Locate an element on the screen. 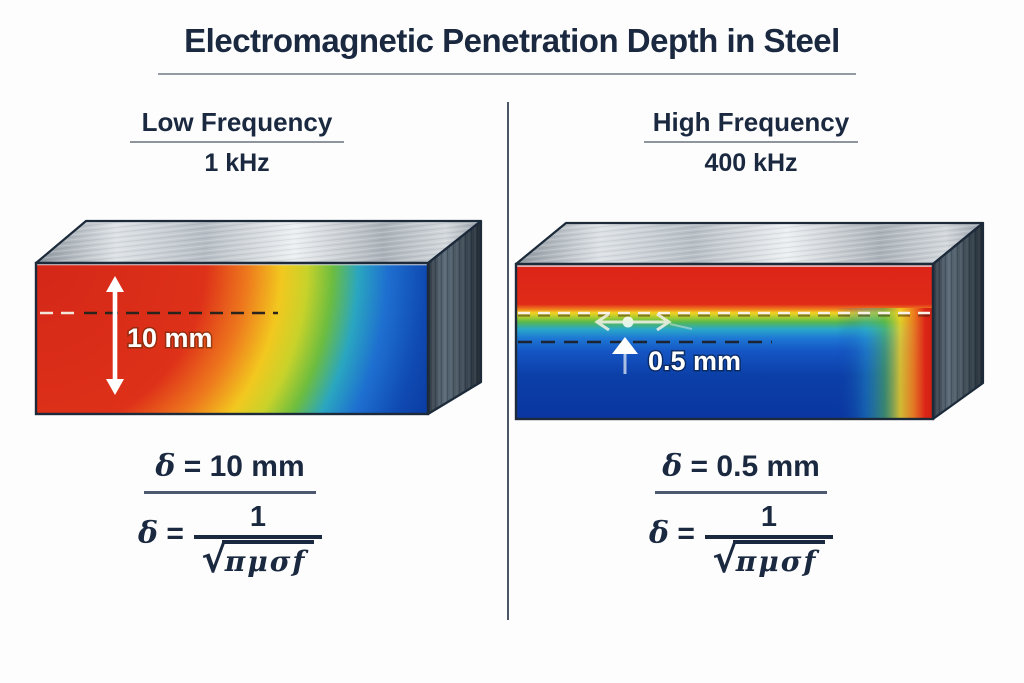 The image size is (1024, 683). panel-heading-high: High Frequency is located at coordinates (751, 122).